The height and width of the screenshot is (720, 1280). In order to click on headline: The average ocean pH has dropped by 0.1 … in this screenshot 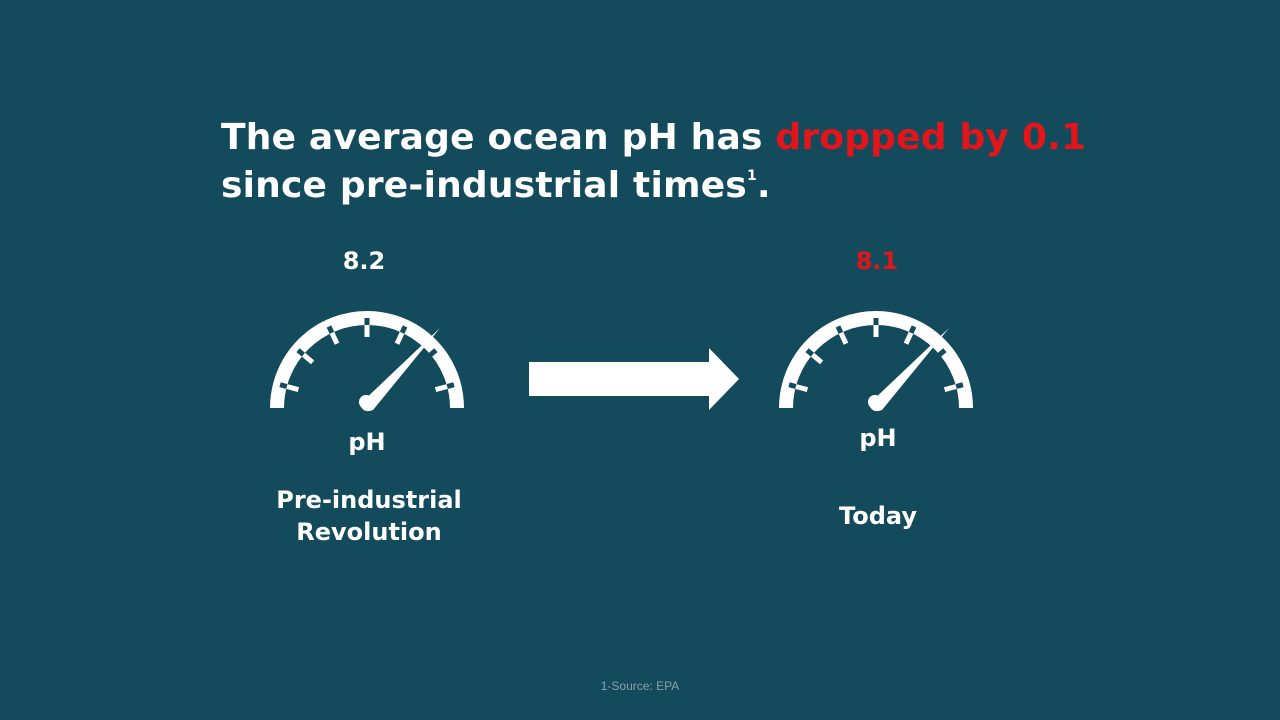, I will do `click(671, 162)`.